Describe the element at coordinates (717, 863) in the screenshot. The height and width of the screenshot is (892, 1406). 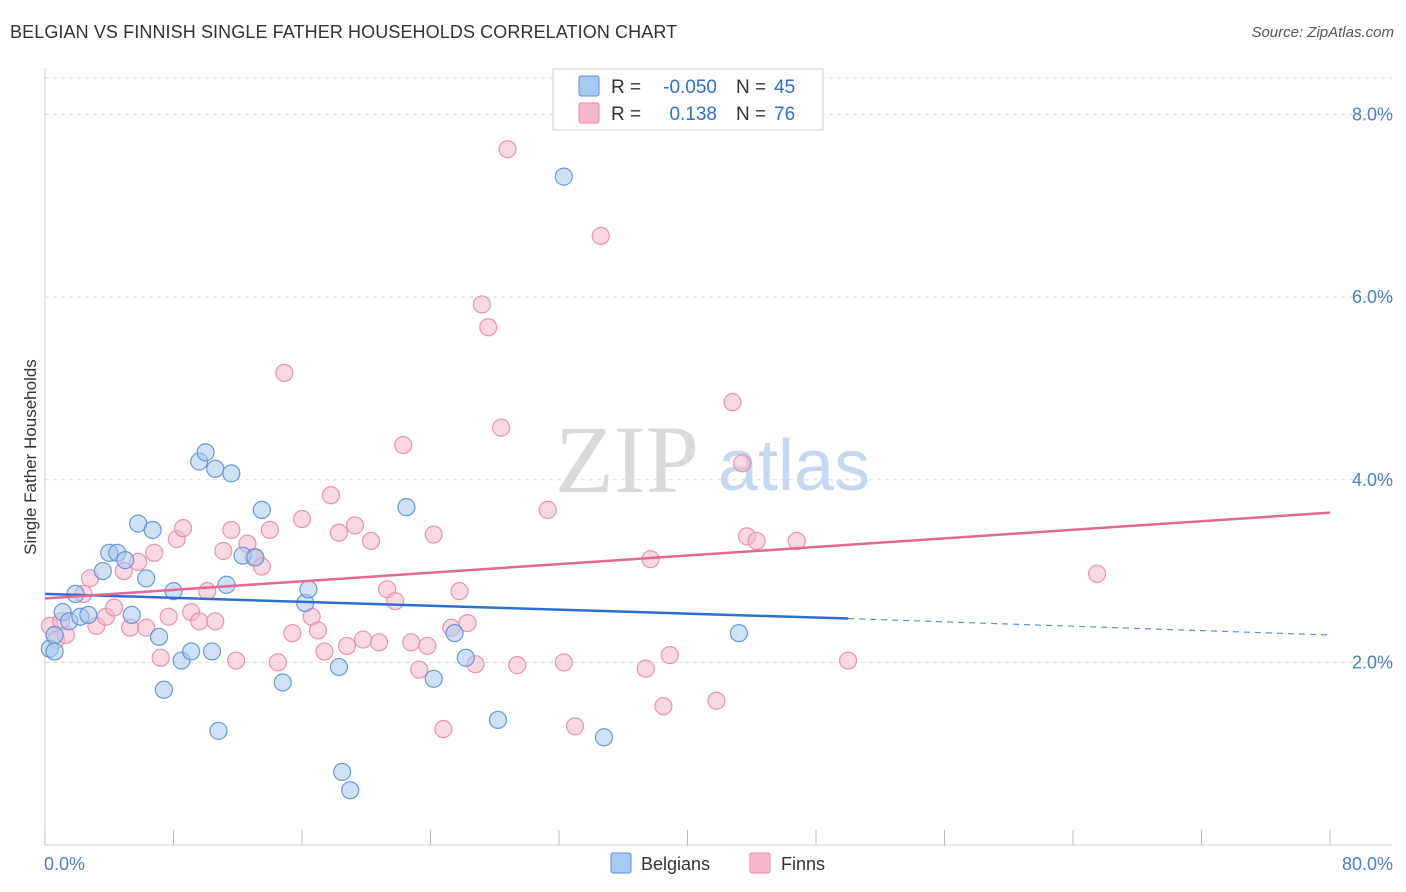
I see `legend-bottom: Belgians Finns` at that location.